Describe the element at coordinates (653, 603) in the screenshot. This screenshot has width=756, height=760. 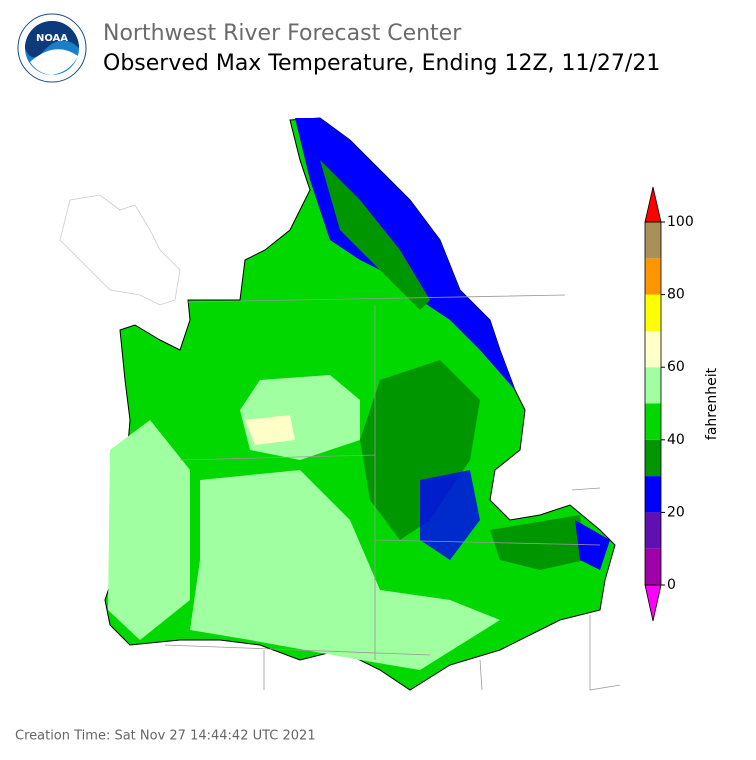
I see `colorbar-under` at that location.